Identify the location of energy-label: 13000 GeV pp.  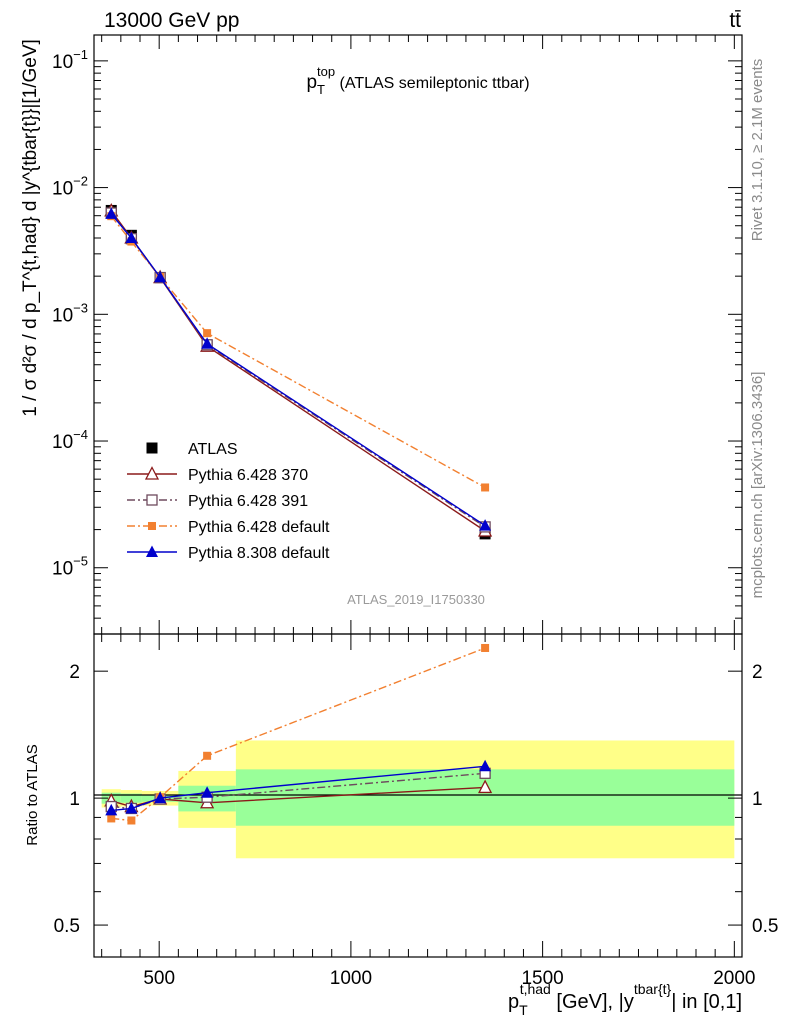
(171, 20).